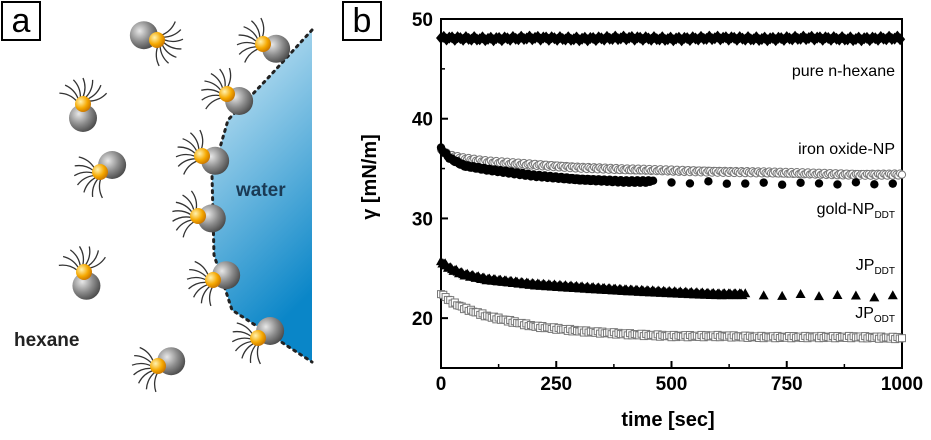 The image size is (931, 440). I want to click on y-tick-label: 20, so click(422, 319).